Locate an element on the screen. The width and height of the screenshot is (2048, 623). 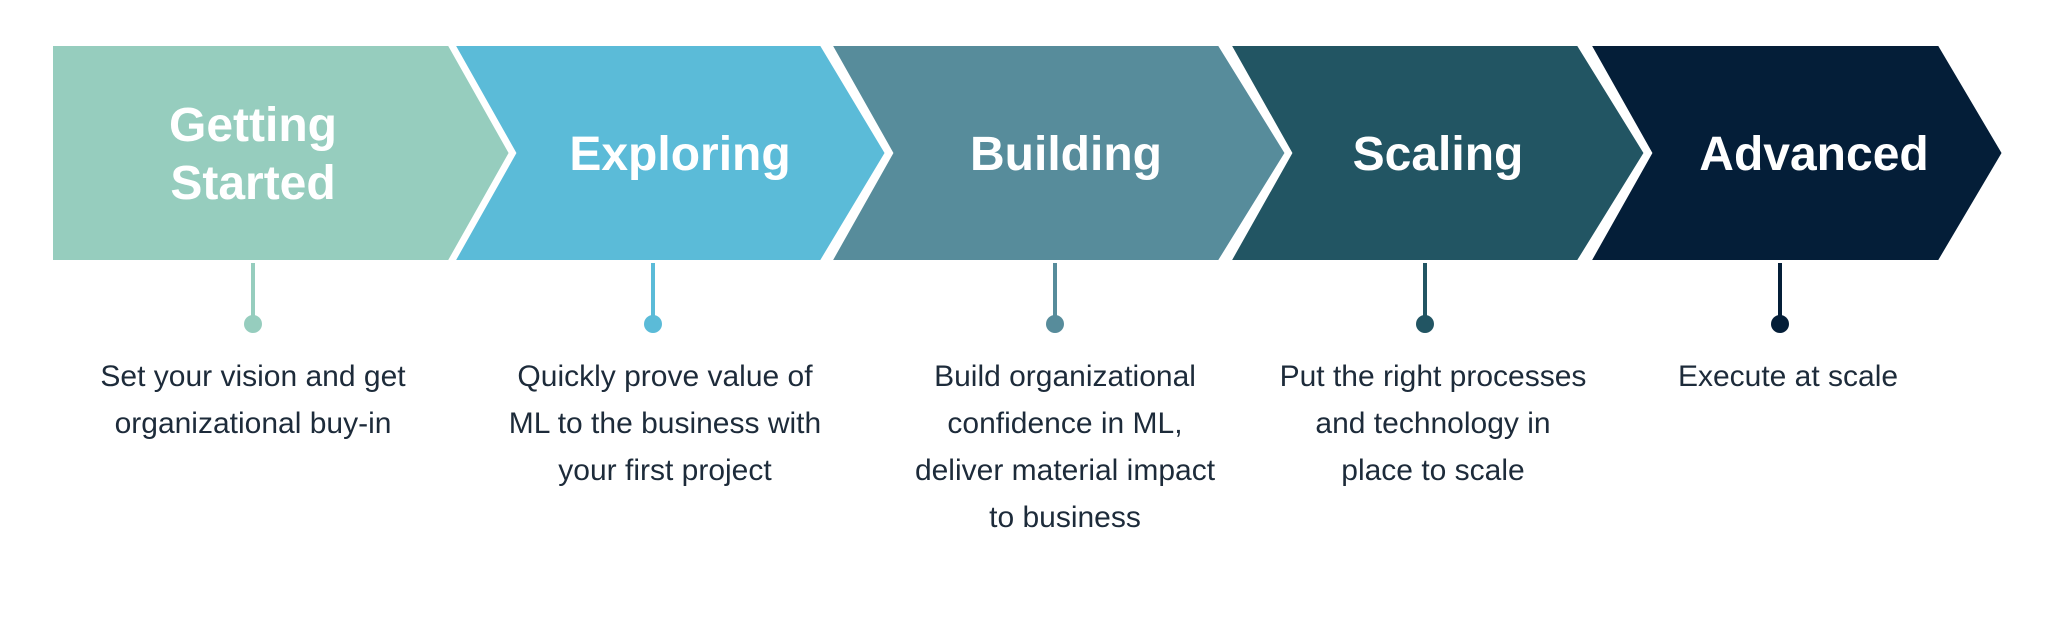
stage-arrow-exploring is located at coordinates (668, 153).